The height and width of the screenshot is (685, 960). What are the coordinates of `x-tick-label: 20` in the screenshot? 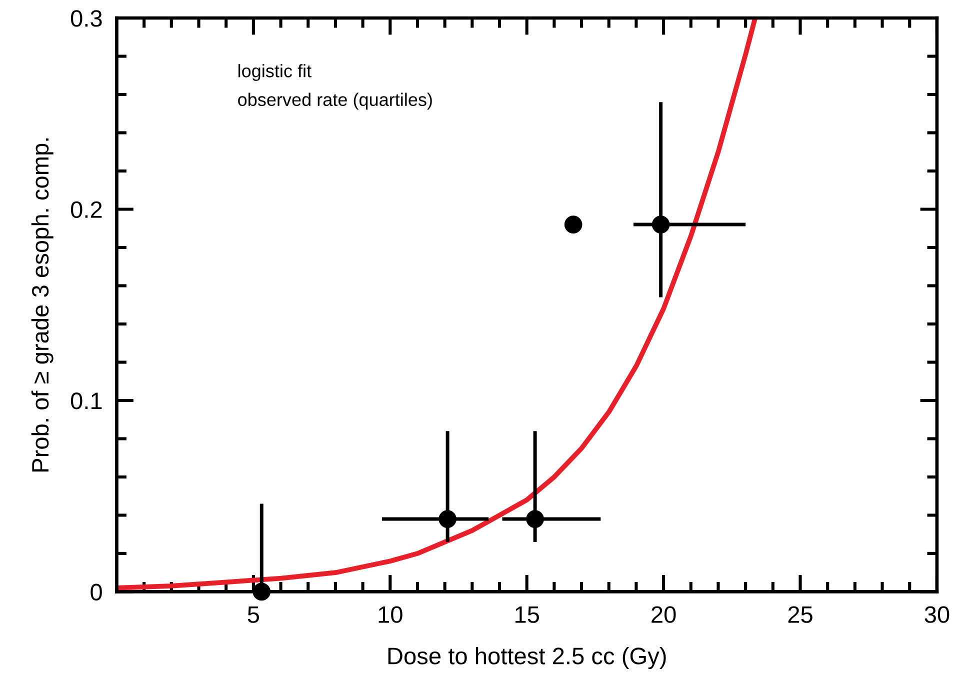 It's located at (664, 614).